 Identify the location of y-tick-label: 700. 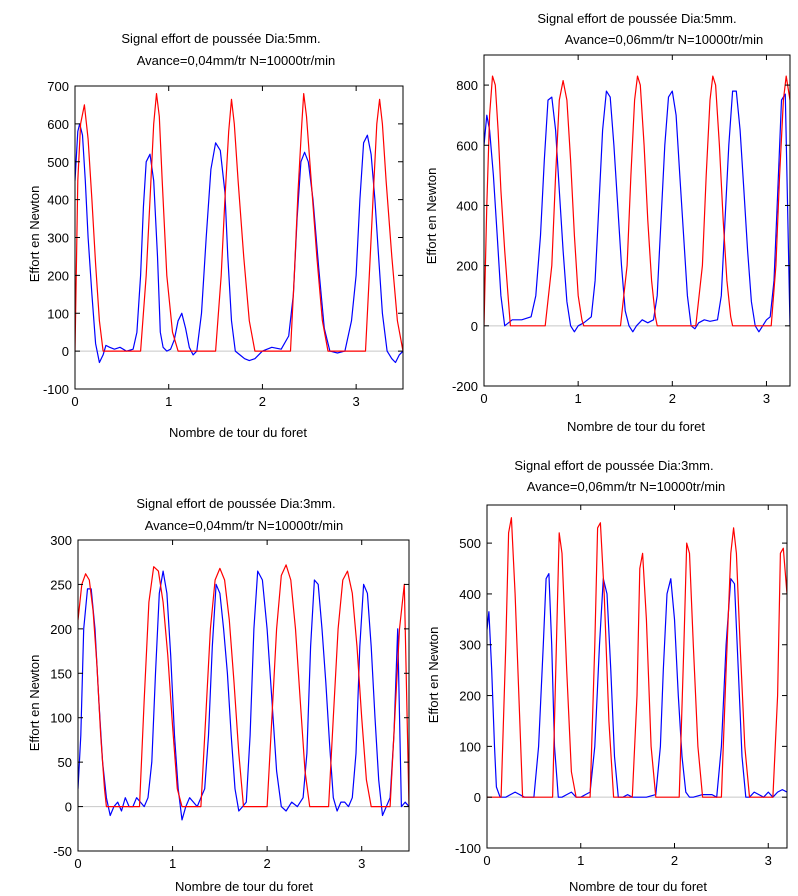
(58, 86).